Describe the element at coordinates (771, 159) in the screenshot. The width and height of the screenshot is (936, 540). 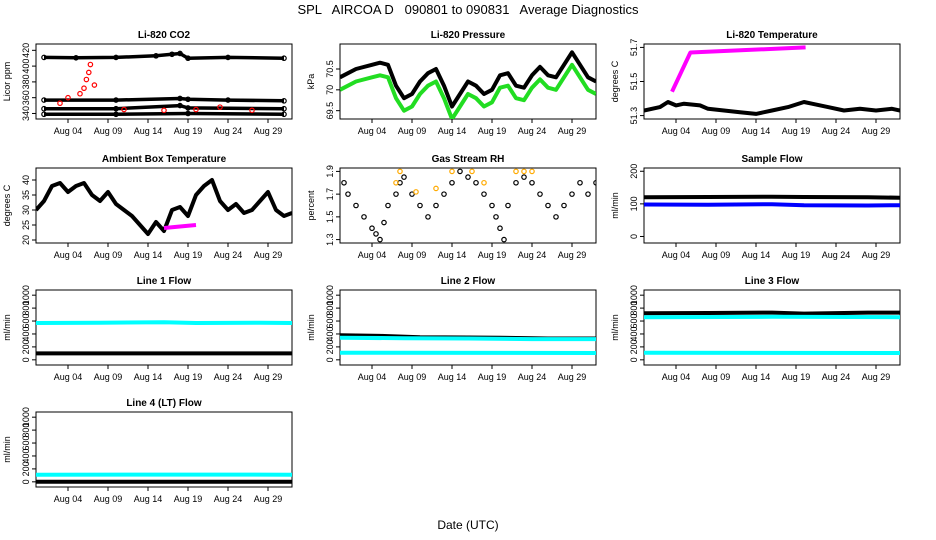
I see `chart-title: Sample Flow` at that location.